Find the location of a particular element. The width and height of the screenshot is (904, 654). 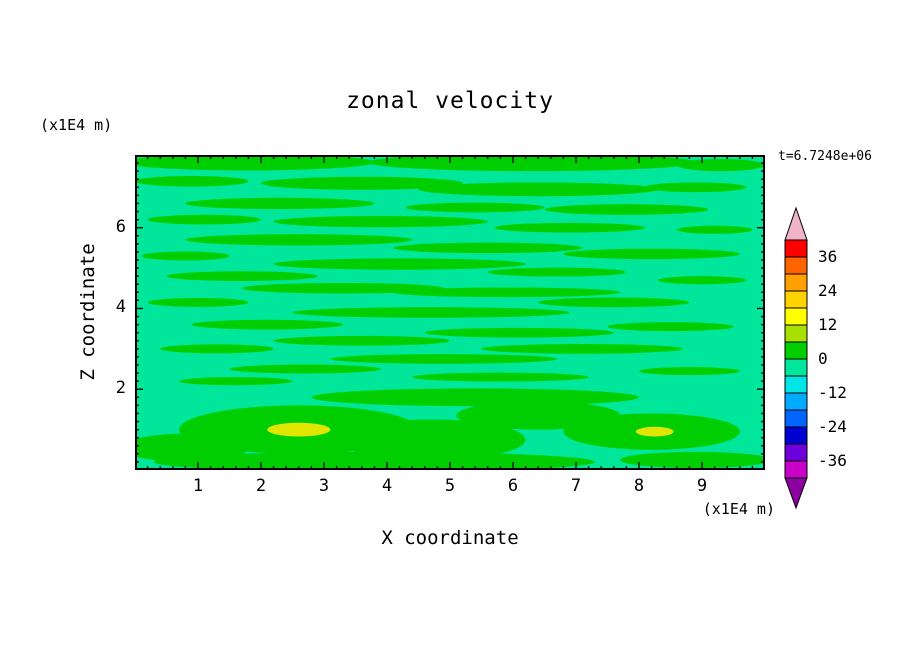

z-tick-label: 6 is located at coordinates (120, 226).